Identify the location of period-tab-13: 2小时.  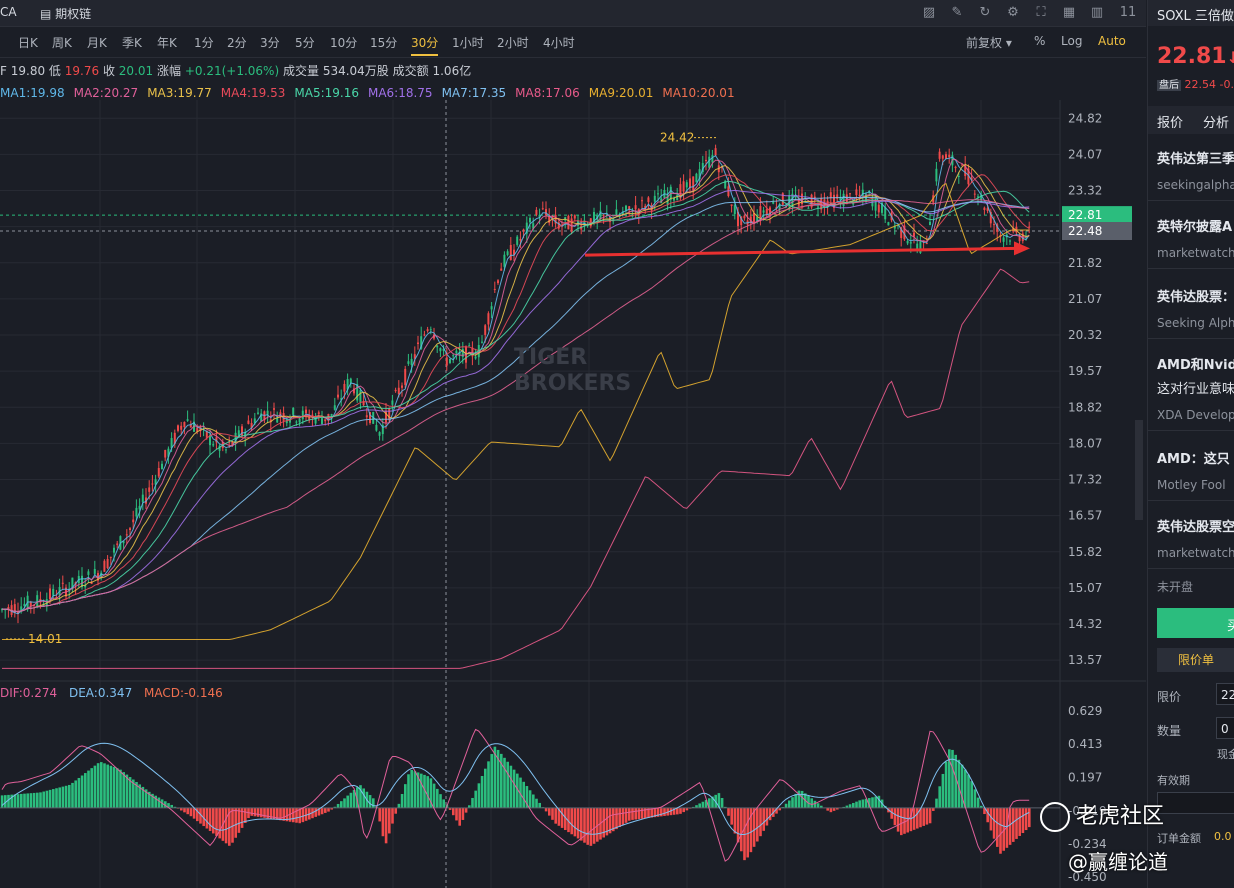
(513, 43).